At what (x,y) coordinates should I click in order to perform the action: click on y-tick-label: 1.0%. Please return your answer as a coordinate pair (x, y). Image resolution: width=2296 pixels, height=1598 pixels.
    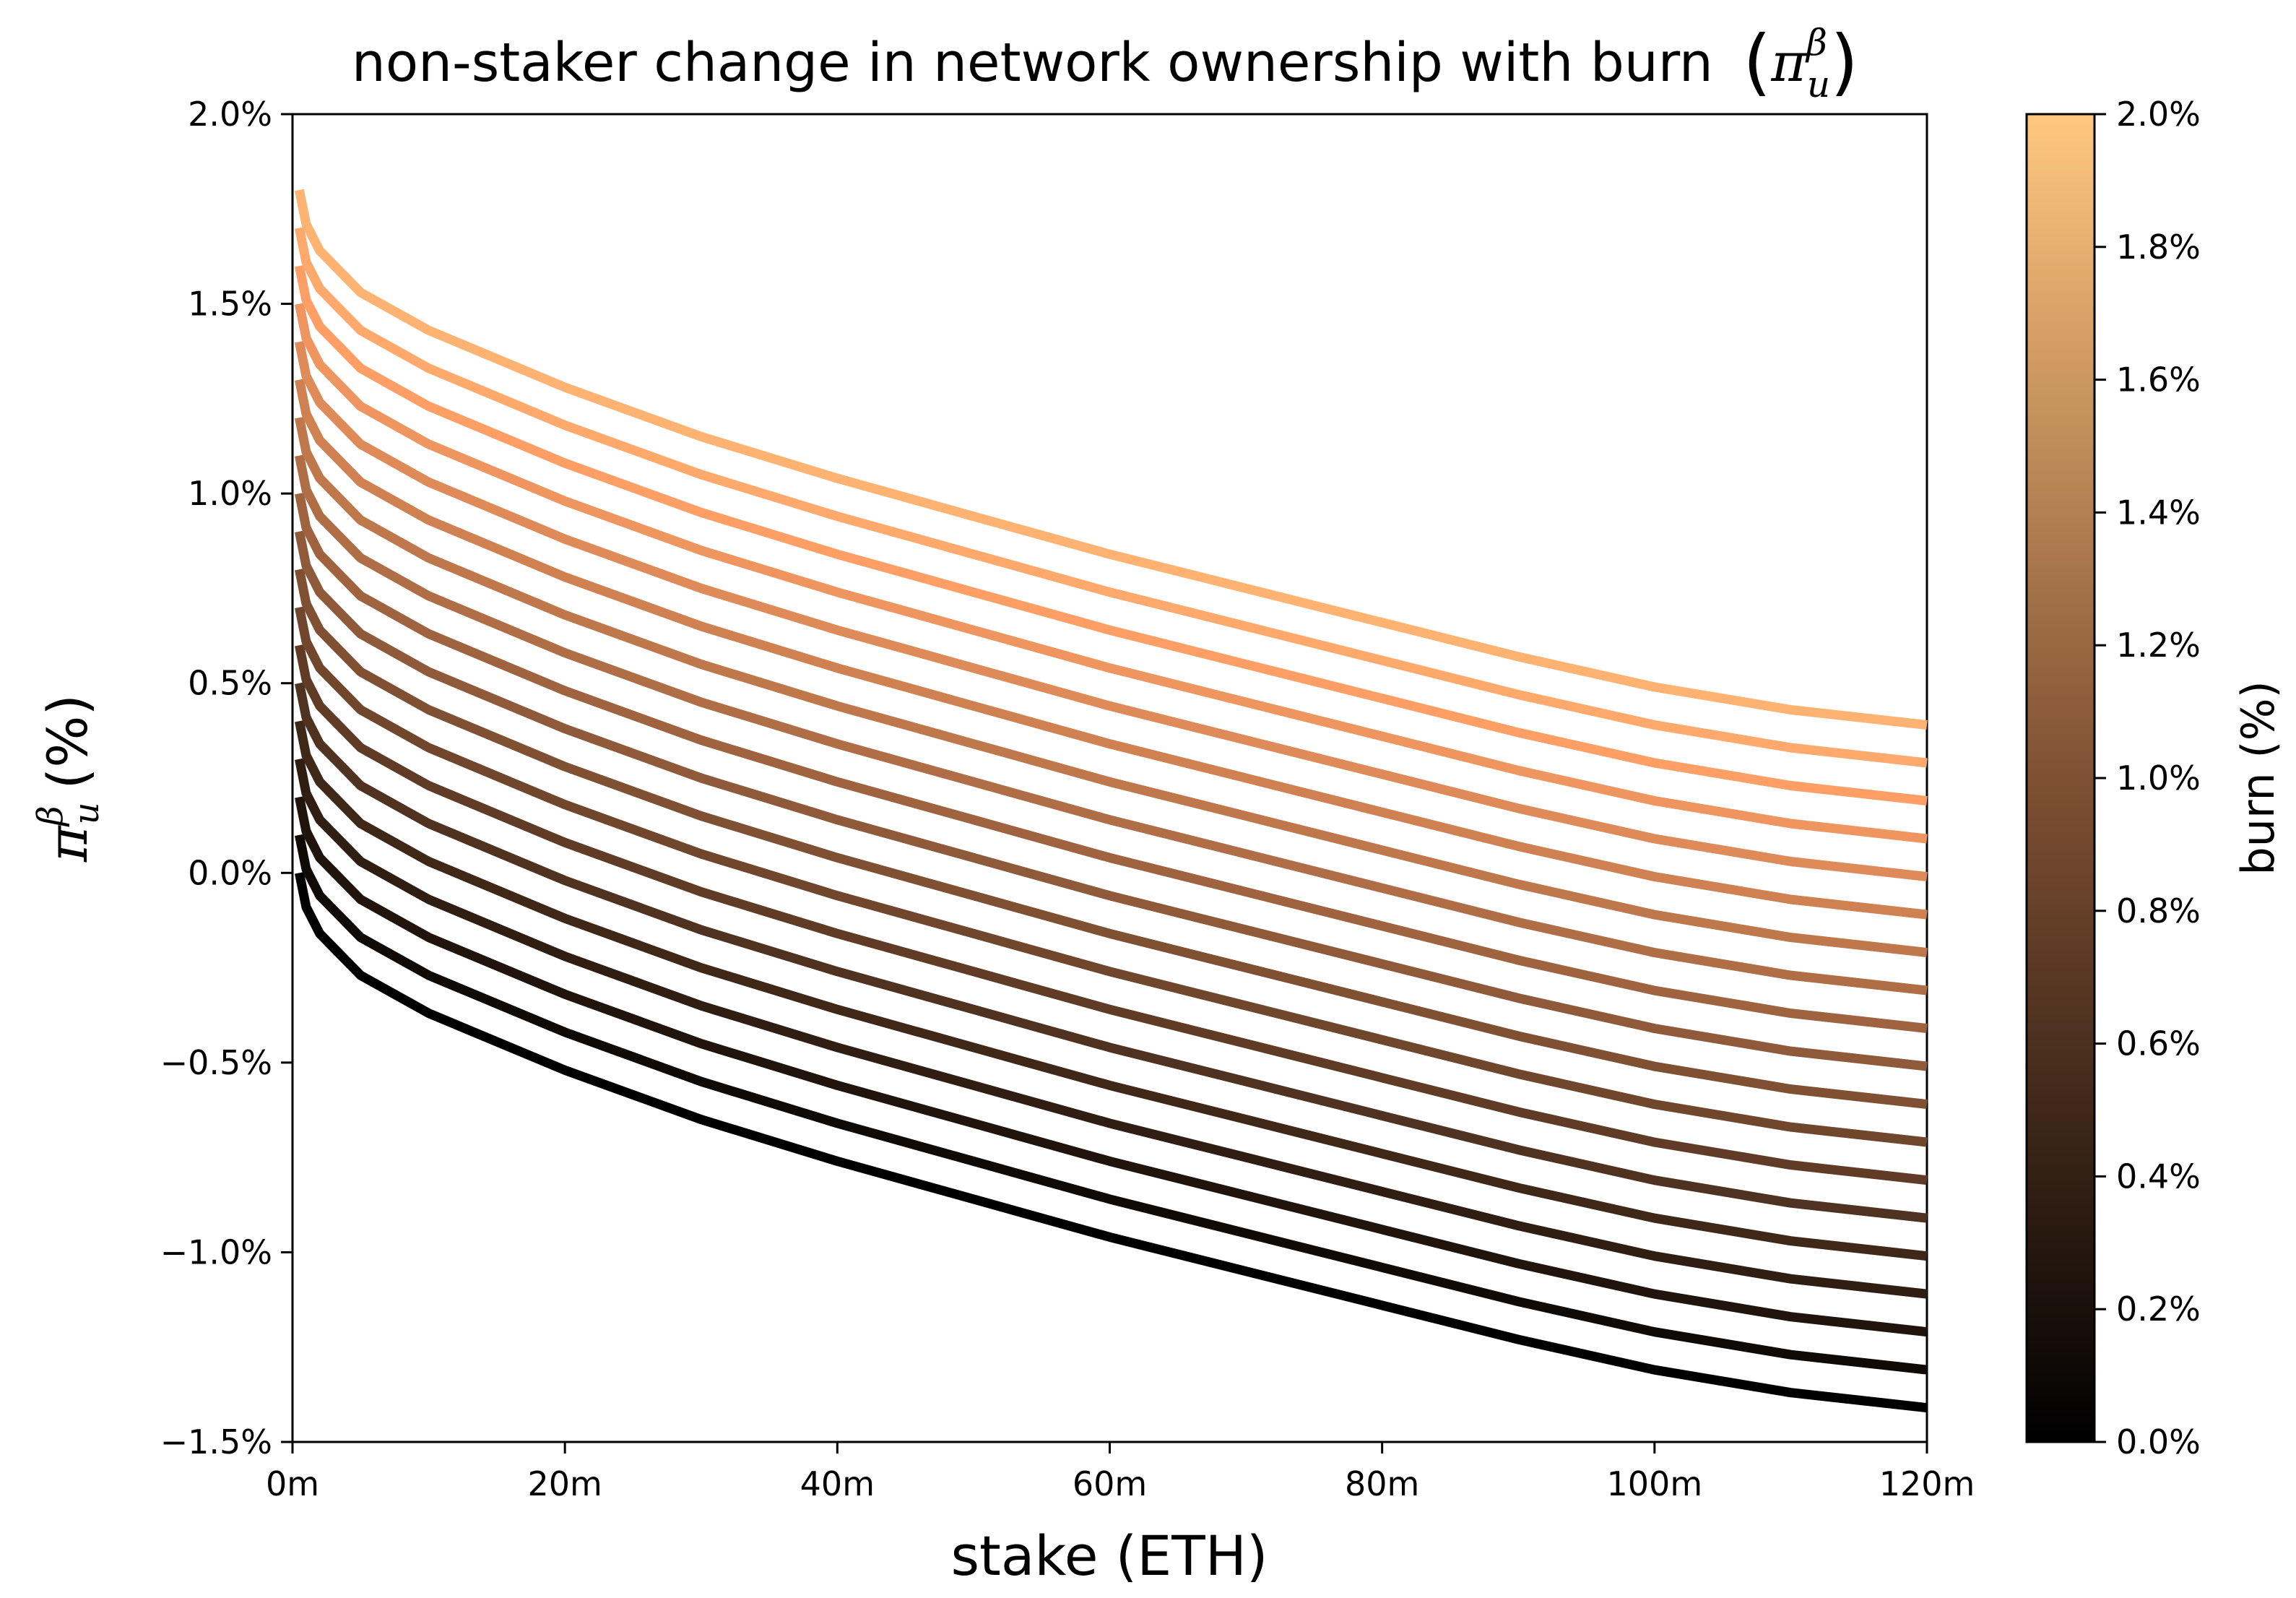
    Looking at the image, I should click on (230, 493).